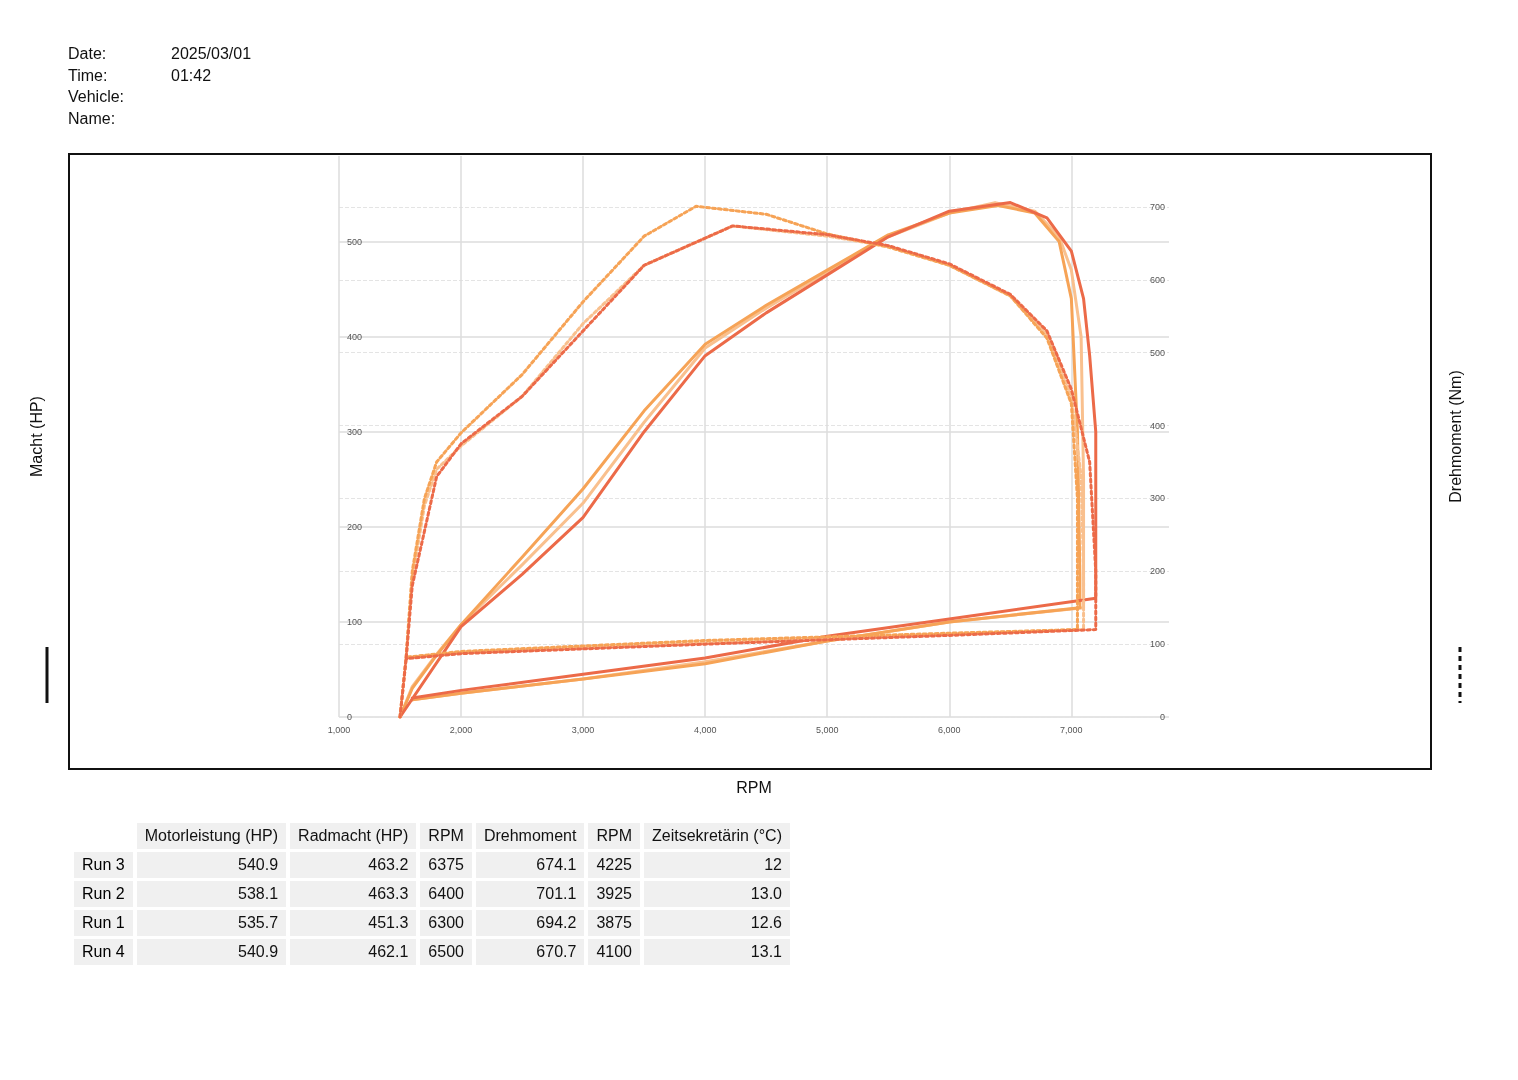  What do you see at coordinates (192, 76) in the screenshot?
I see `text: 01:42` at bounding box center [192, 76].